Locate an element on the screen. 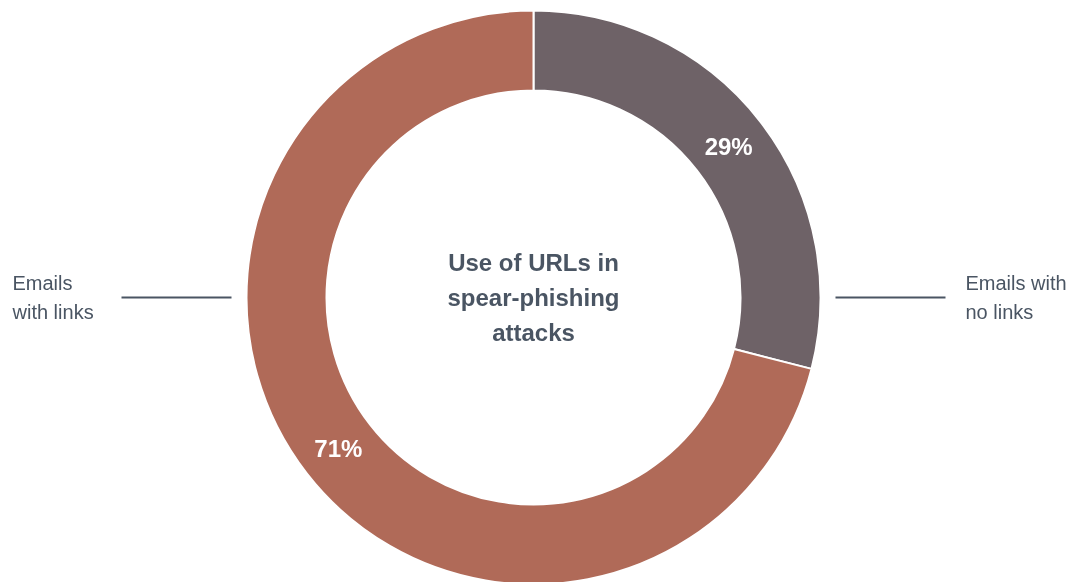 The width and height of the screenshot is (1081, 582). text: Use of URLs in spear-phishing attacks is located at coordinates (533, 297).